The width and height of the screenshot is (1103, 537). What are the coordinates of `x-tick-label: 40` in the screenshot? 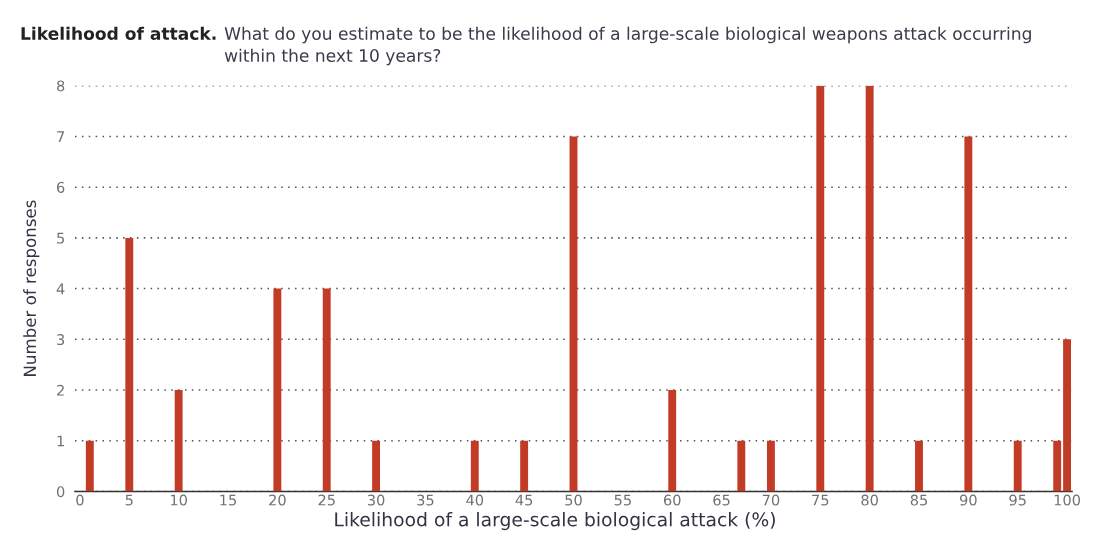 It's located at (475, 500).